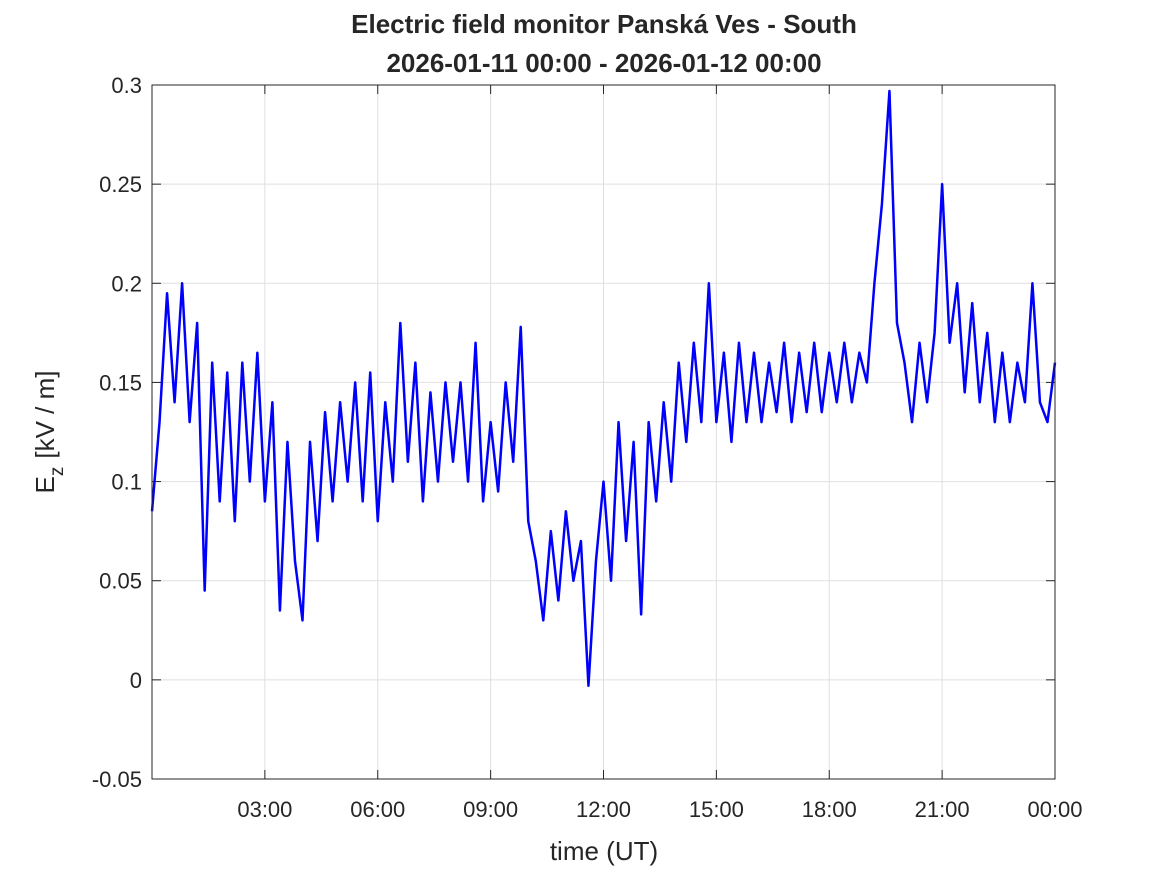  I want to click on y-tick-label: 0.15, so click(120, 382).